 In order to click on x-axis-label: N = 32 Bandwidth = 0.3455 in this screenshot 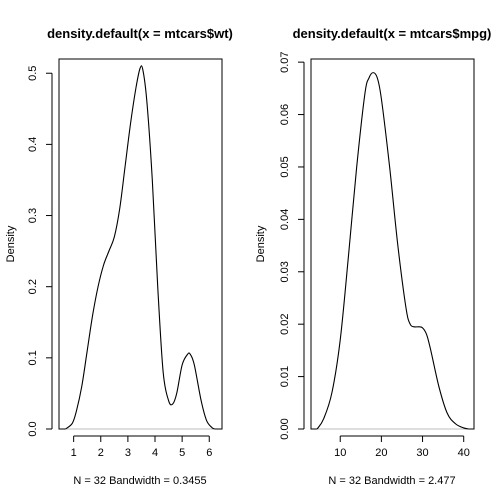, I will do `click(139, 481)`.